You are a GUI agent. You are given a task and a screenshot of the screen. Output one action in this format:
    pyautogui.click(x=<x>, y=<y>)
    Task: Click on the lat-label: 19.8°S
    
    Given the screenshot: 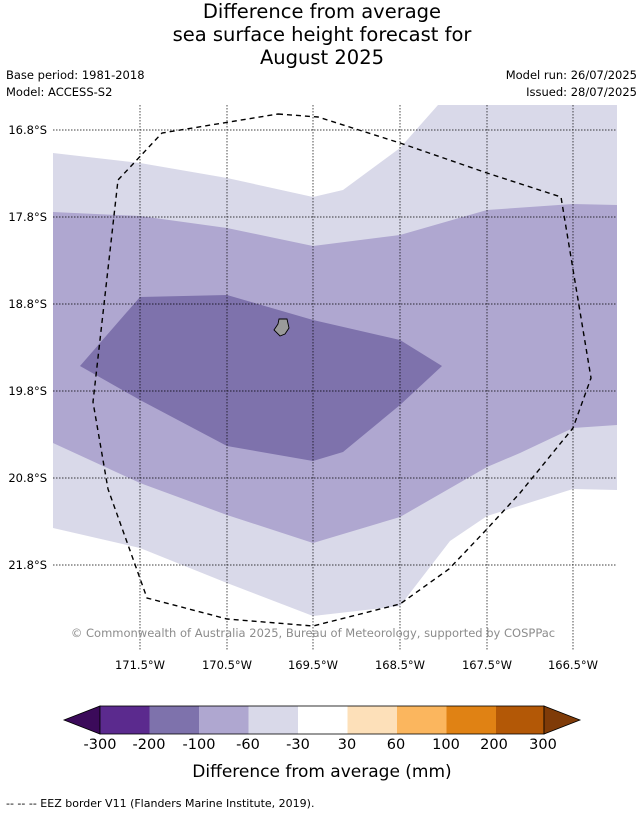 What is the action you would take?
    pyautogui.click(x=27, y=391)
    